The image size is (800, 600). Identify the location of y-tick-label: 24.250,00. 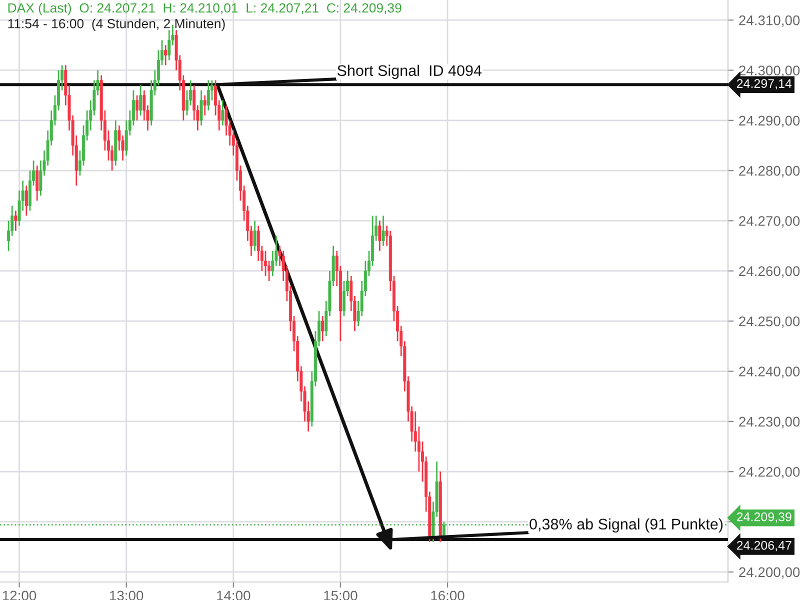
(769, 322).